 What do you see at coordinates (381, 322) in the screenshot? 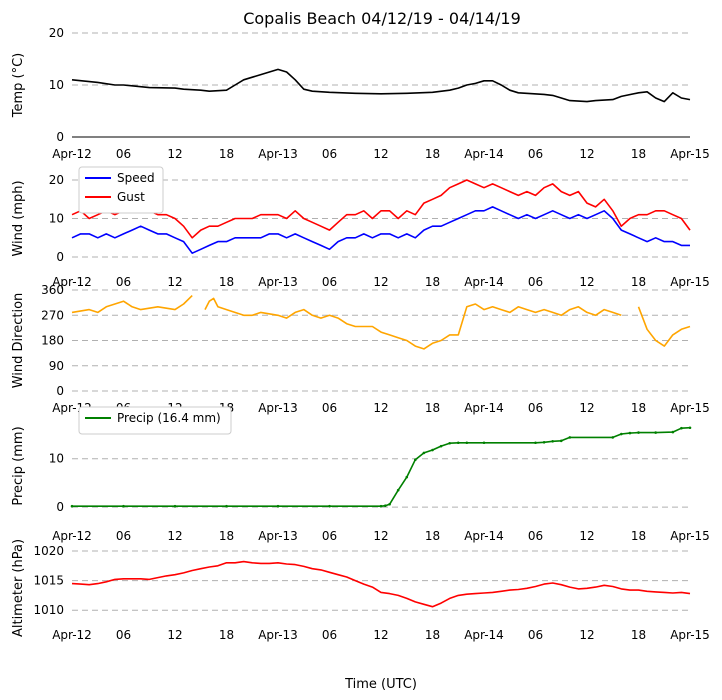
I see `series-line-direction` at bounding box center [381, 322].